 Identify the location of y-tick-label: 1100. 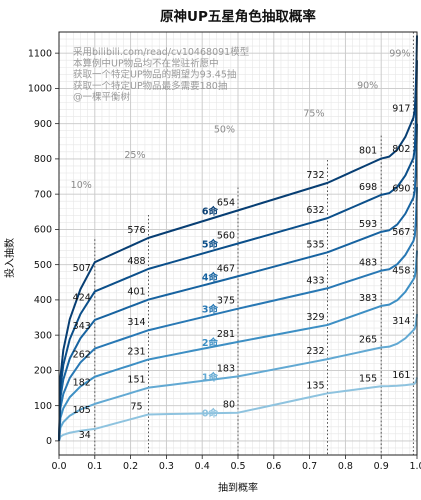
(40, 53).